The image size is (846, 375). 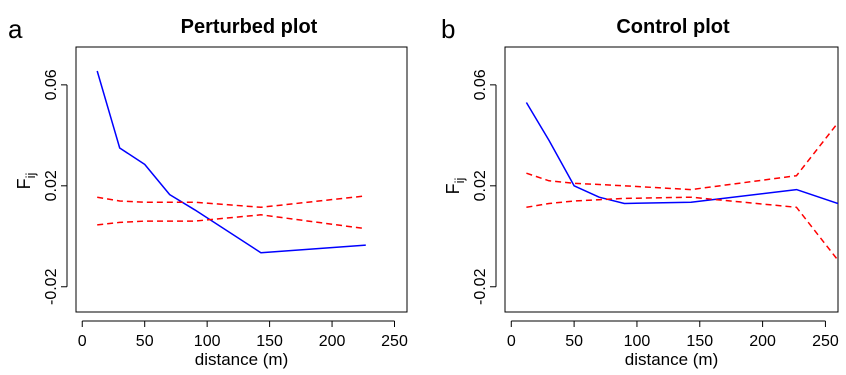 I want to click on panel-label: a, so click(x=15, y=29).